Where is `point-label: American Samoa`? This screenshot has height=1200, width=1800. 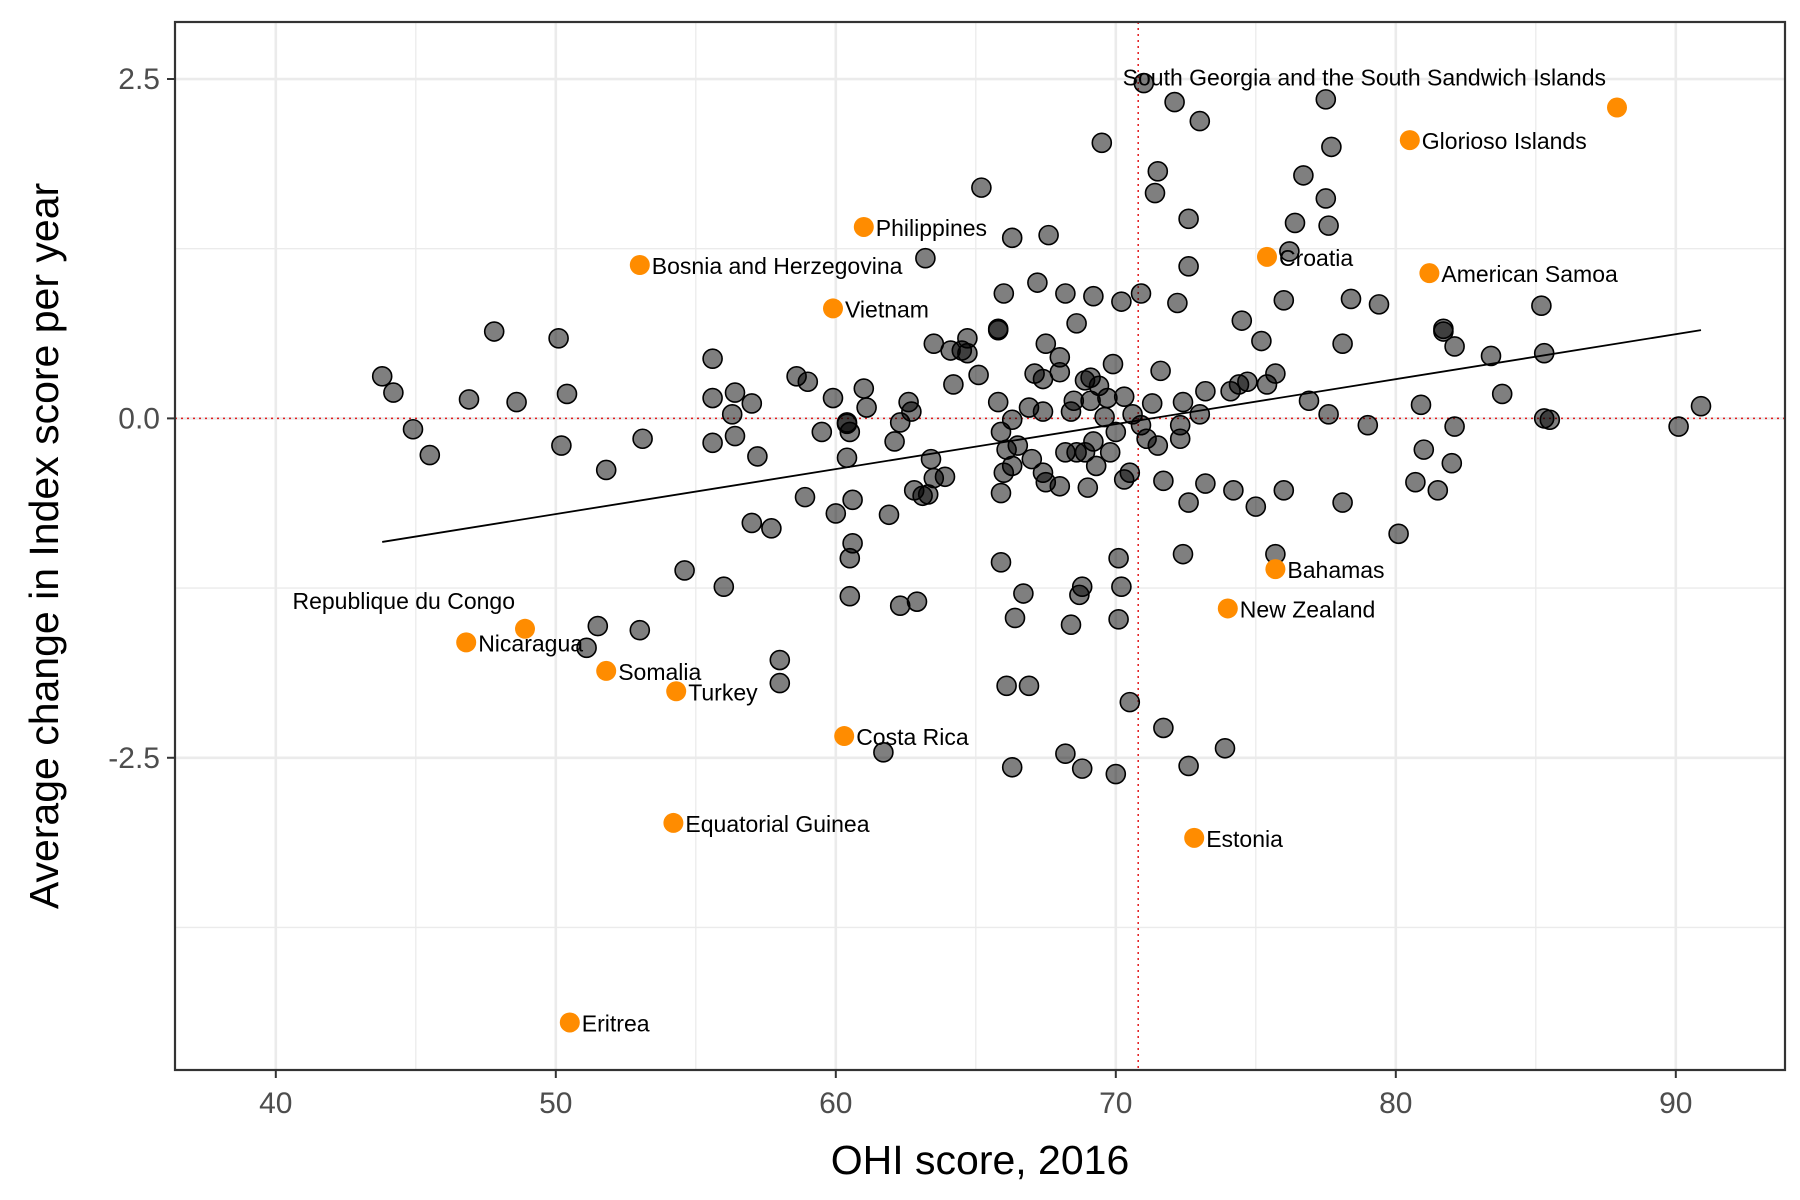
point-label: American Samoa is located at coordinates (1529, 274).